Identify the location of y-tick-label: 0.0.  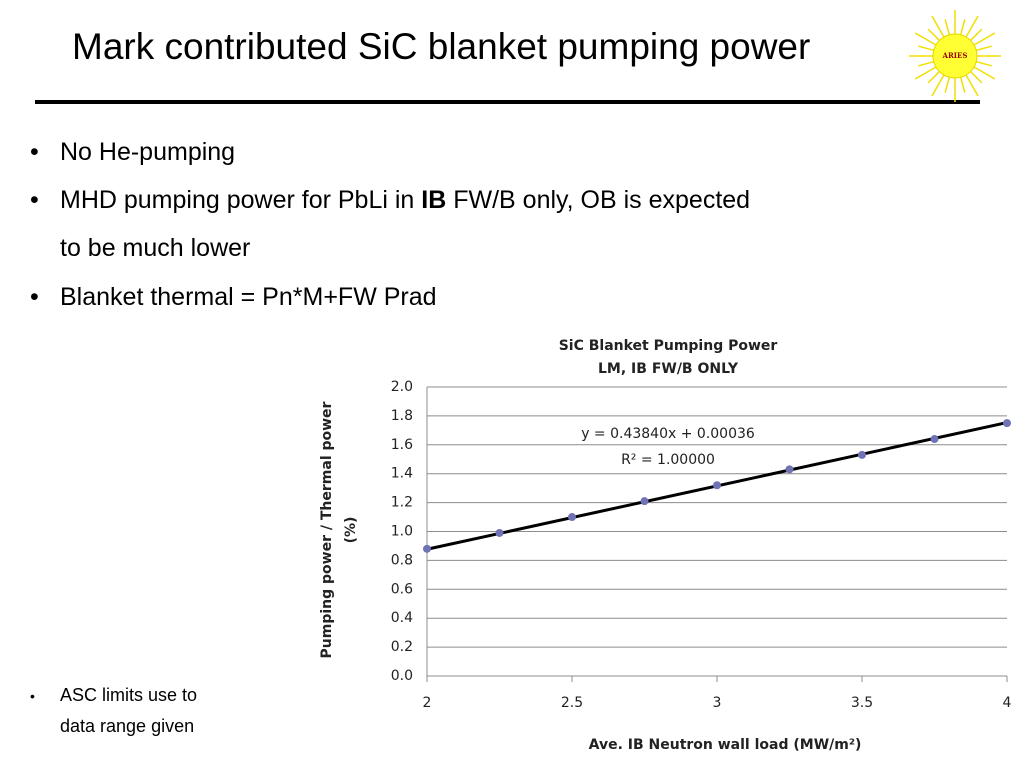
(402, 676).